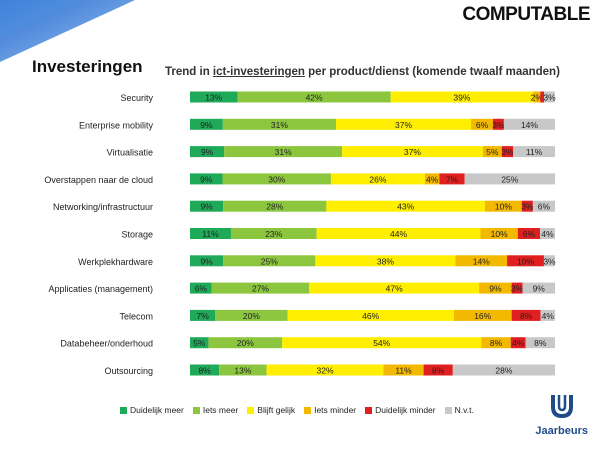 This screenshot has height=449, width=600. I want to click on legend-item: Duidelijk meer, so click(152, 410).